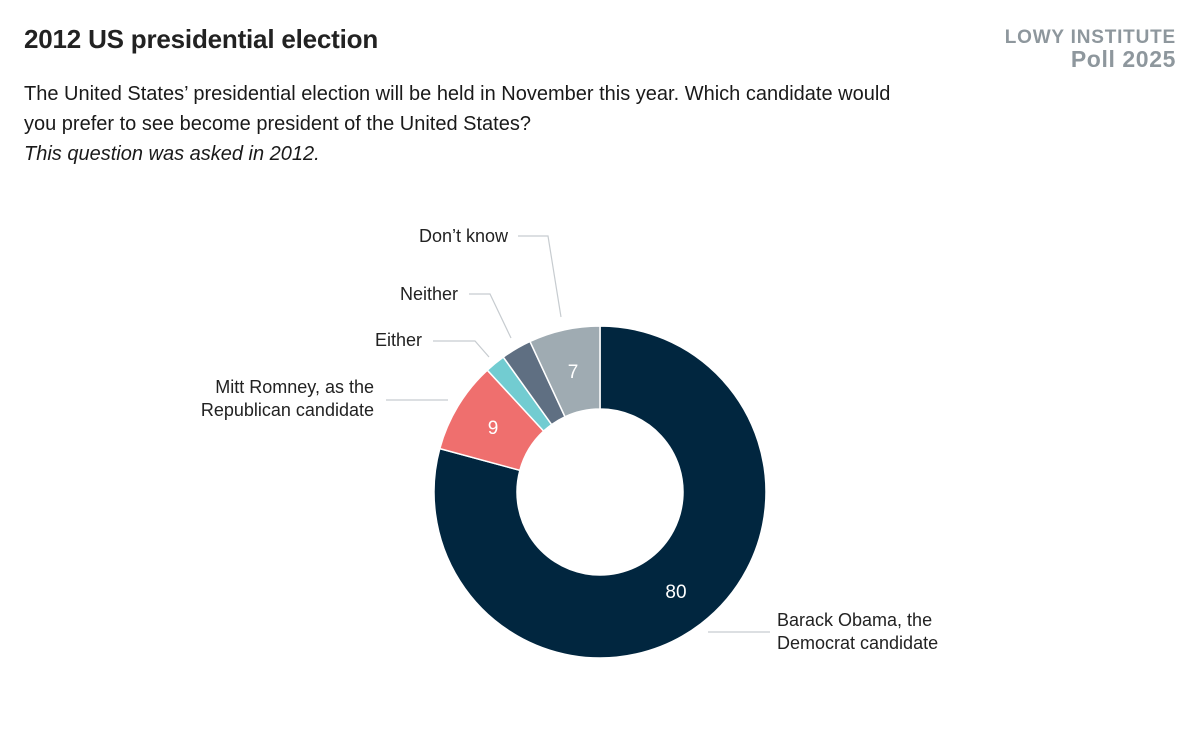  What do you see at coordinates (564, 371) in the screenshot?
I see `slice-dont-know` at bounding box center [564, 371].